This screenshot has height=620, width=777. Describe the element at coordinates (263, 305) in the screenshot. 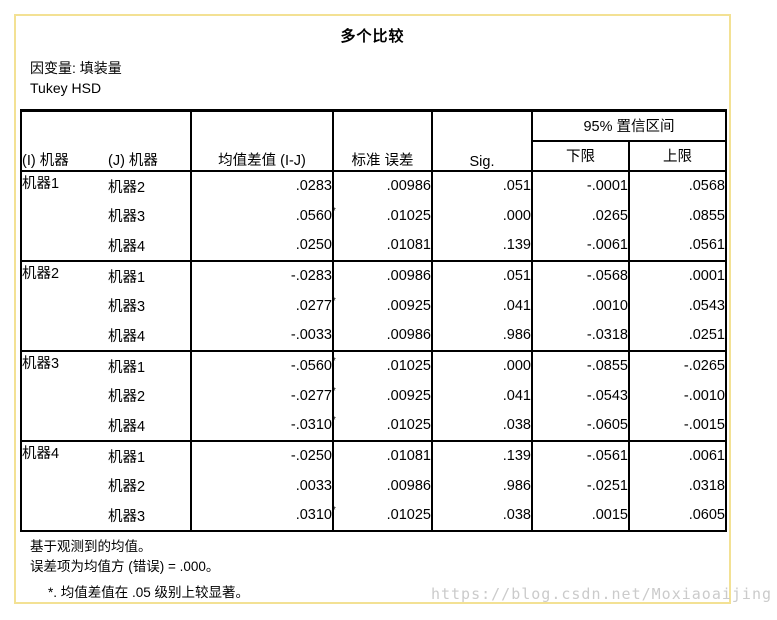

I see `mean-diff-value: .0277*` at that location.